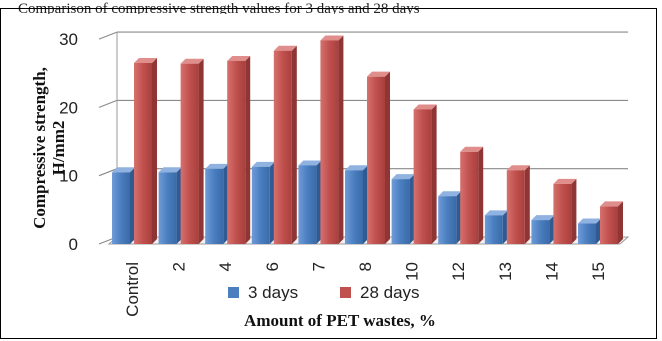 The width and height of the screenshot is (662, 341). I want to click on y-axis-title: Compressive strength,H/mm2, so click(49, 148).